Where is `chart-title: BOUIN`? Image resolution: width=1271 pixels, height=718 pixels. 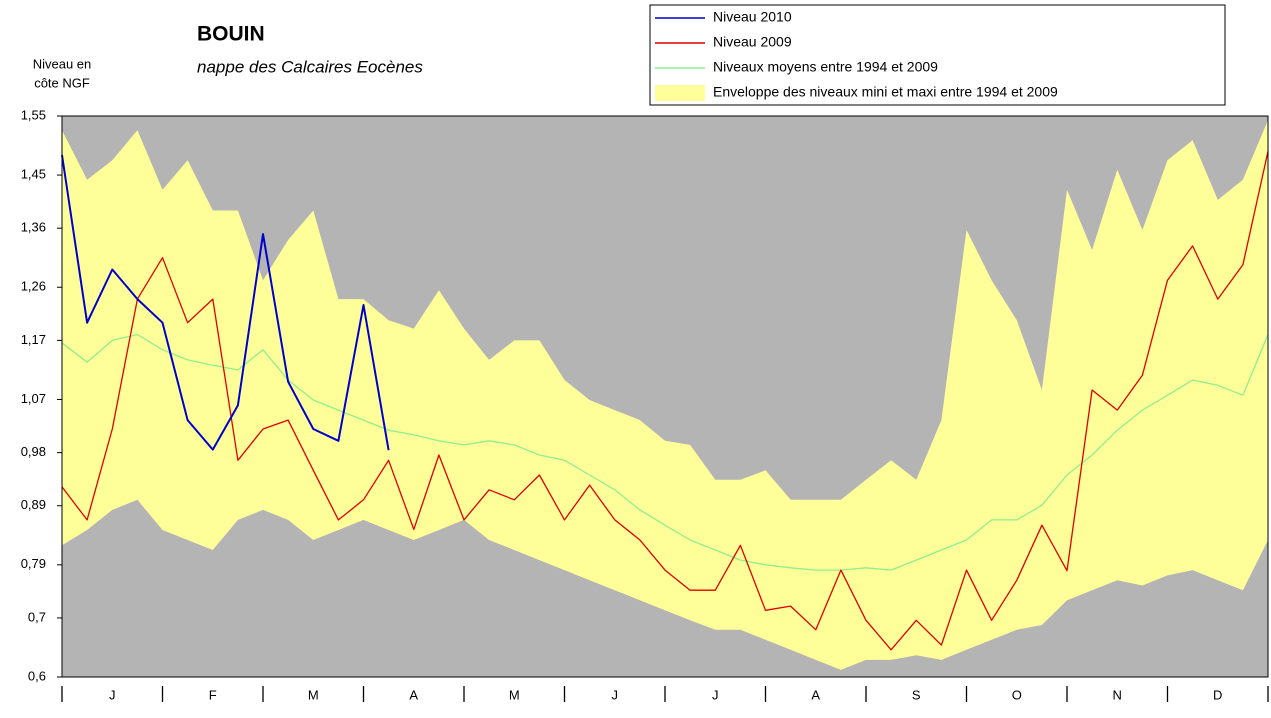
chart-title: BOUIN is located at coordinates (231, 34).